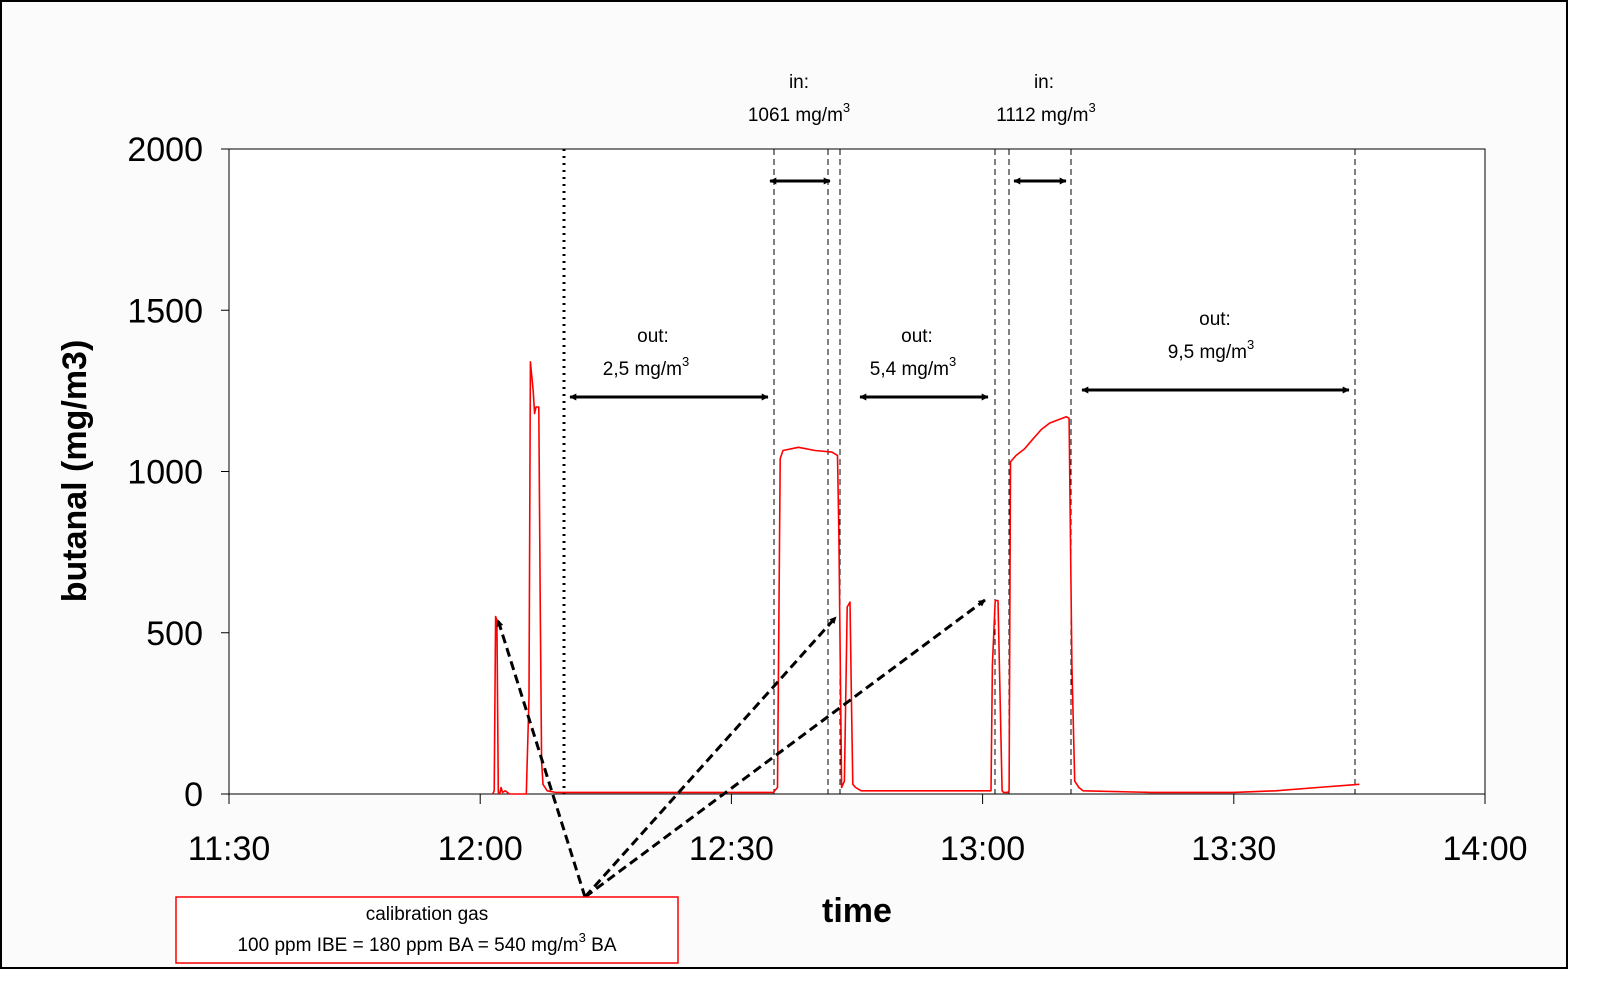  I want to click on annotation-in-1-line1: in:, so click(799, 82).